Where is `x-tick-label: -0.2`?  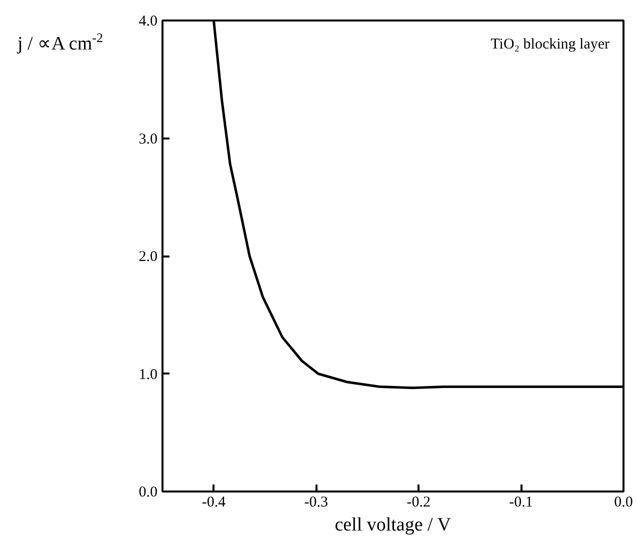 x-tick-label: -0.2 is located at coordinates (418, 502).